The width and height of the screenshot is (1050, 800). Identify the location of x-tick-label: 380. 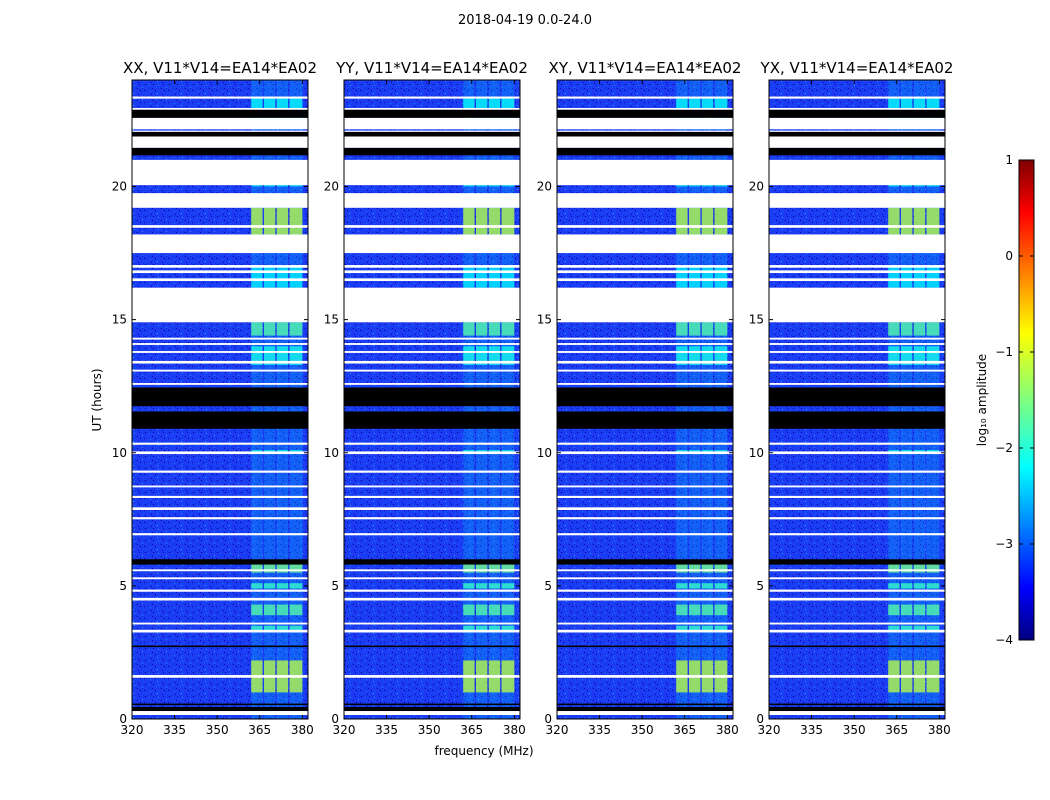
(514, 730).